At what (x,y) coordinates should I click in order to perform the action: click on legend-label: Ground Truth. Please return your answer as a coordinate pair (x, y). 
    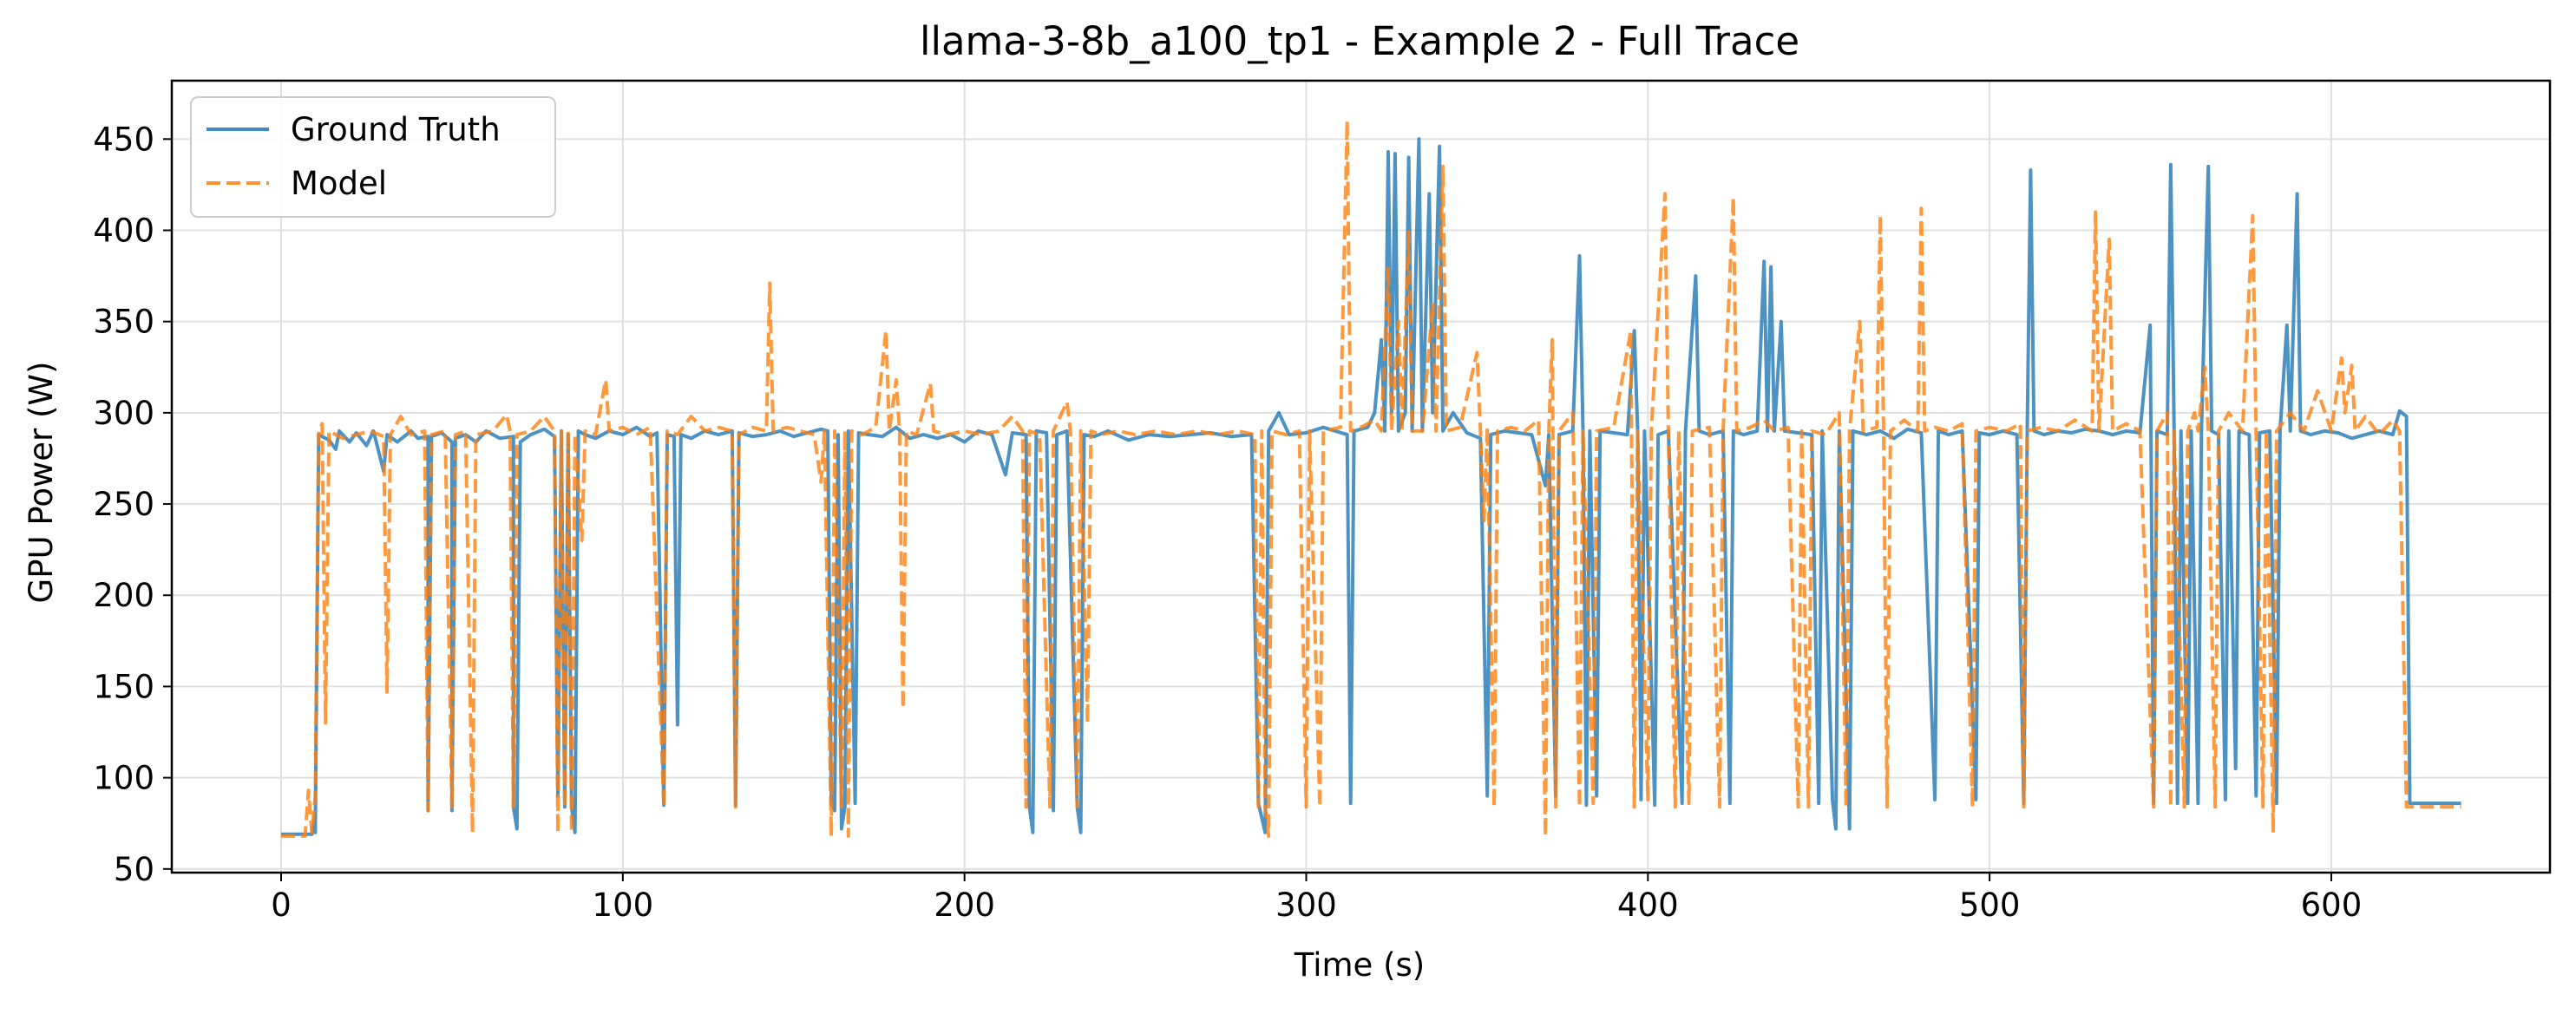
    Looking at the image, I should click on (396, 129).